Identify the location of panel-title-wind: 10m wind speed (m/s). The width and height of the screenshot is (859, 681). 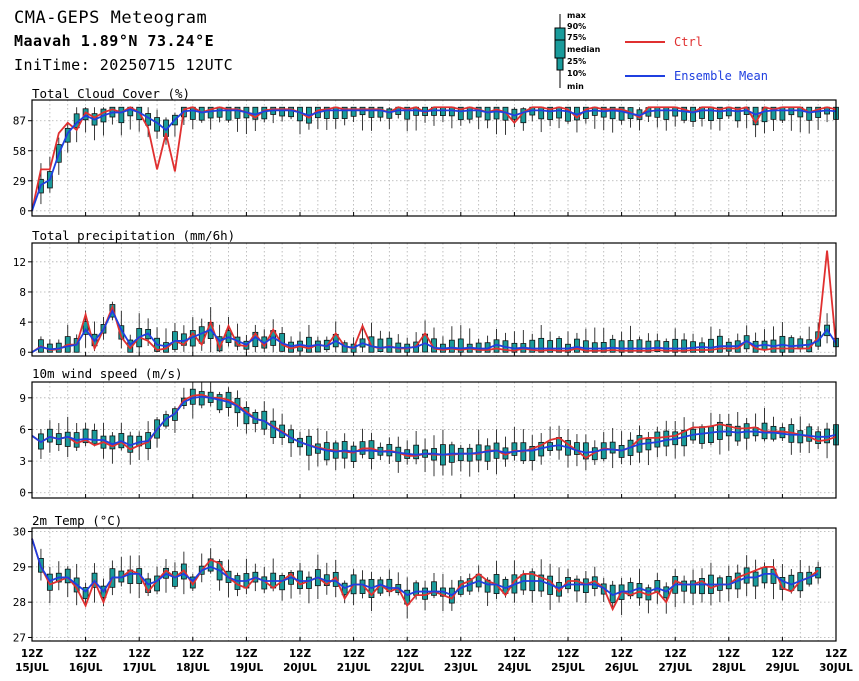
(107, 373).